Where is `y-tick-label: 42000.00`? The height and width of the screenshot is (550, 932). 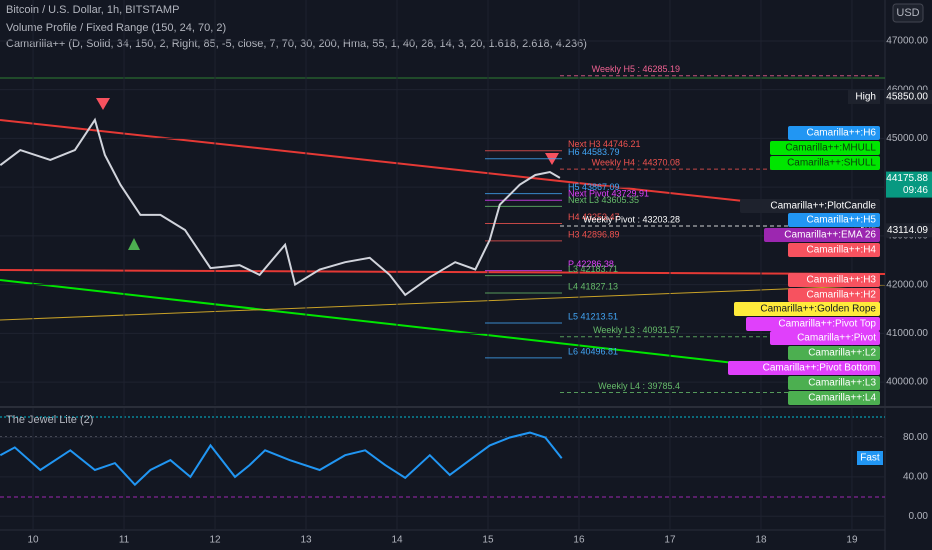 y-tick-label: 42000.00 is located at coordinates (907, 284).